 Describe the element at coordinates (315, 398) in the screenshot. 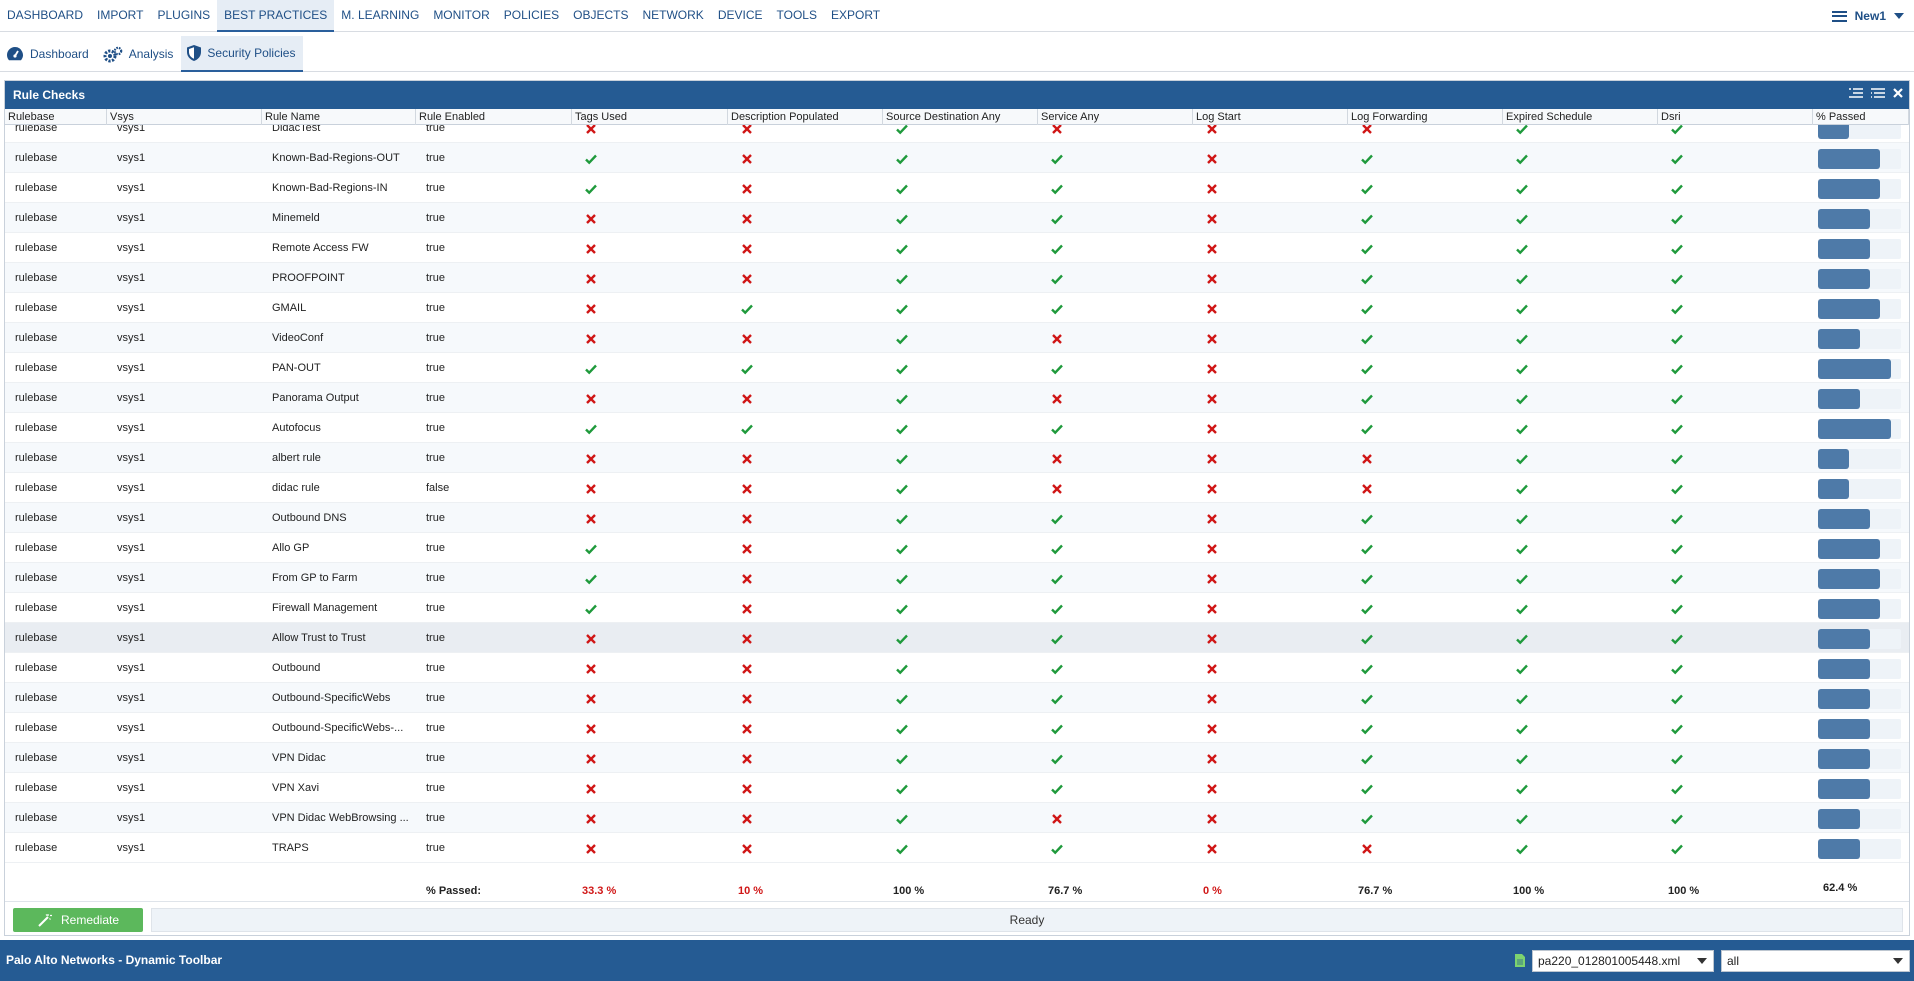

I see `cell-rule-name: Panorama Output` at that location.